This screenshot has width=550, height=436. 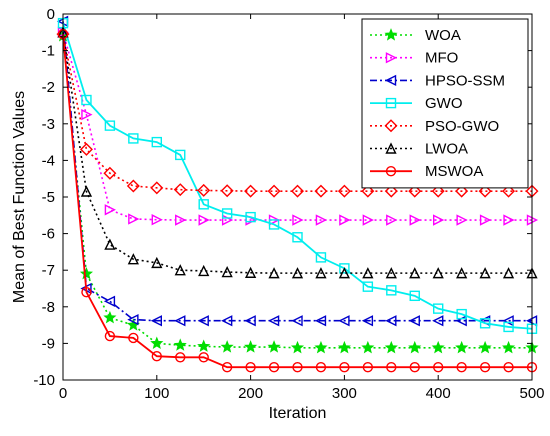 What do you see at coordinates (250, 393) in the screenshot?
I see `x-tick-label: 200` at bounding box center [250, 393].